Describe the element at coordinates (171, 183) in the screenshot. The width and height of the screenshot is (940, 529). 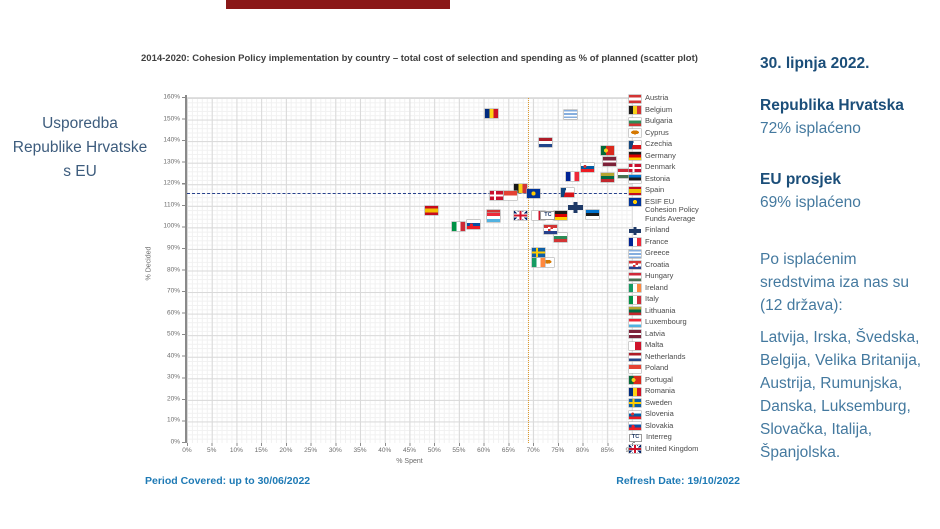
I see `y-tick-label: 120%` at that location.